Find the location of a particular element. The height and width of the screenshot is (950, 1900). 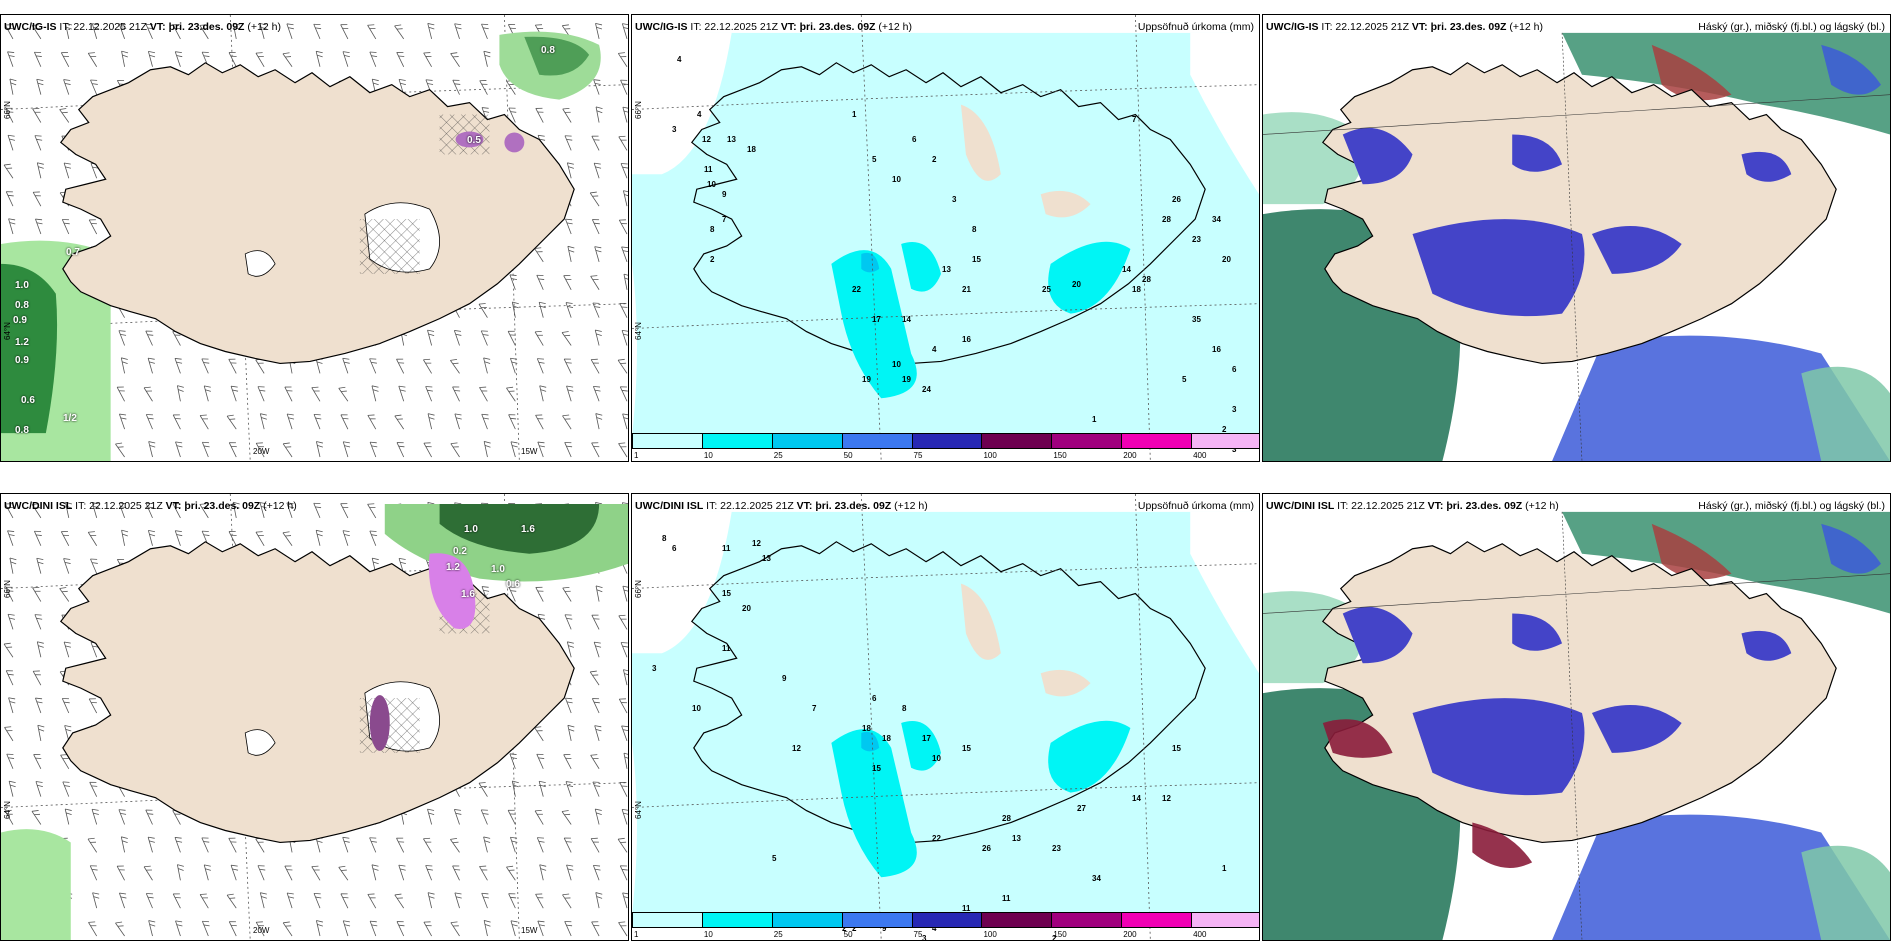

precip-total-label: 6 is located at coordinates (914, 139).